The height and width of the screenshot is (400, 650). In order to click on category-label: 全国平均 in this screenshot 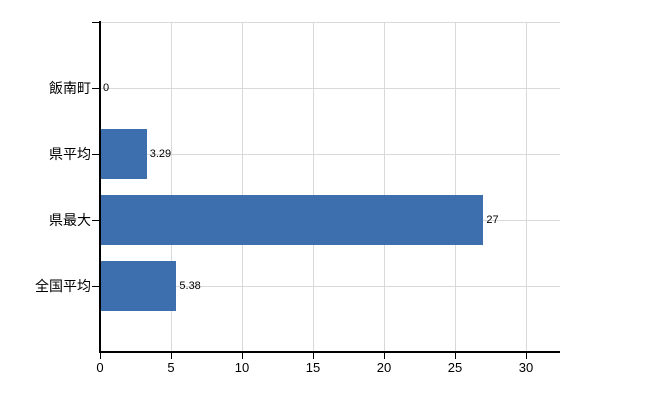, I will do `click(63, 286)`.